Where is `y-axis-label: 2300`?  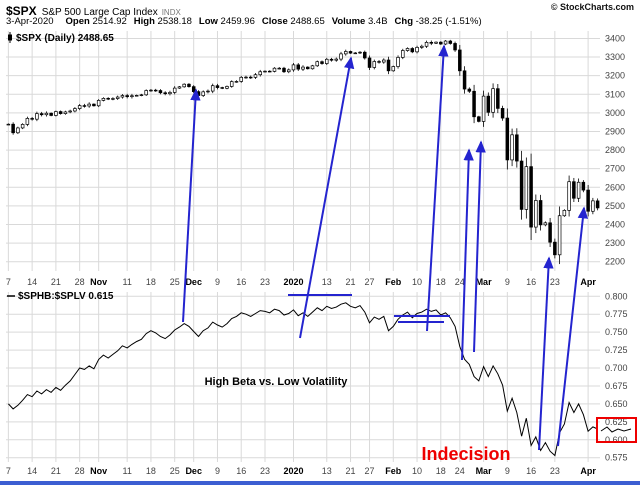
y-axis-label: 2300 is located at coordinates (615, 243).